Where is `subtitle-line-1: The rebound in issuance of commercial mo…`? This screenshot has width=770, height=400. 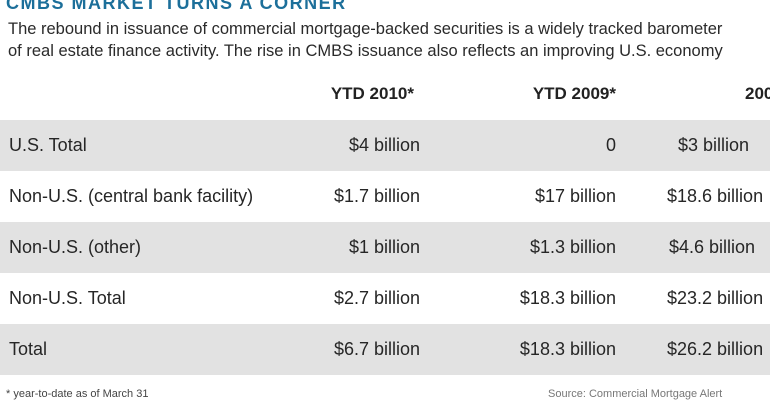
subtitle-line-1: The rebound in issuance of commercial mo… is located at coordinates (365, 29).